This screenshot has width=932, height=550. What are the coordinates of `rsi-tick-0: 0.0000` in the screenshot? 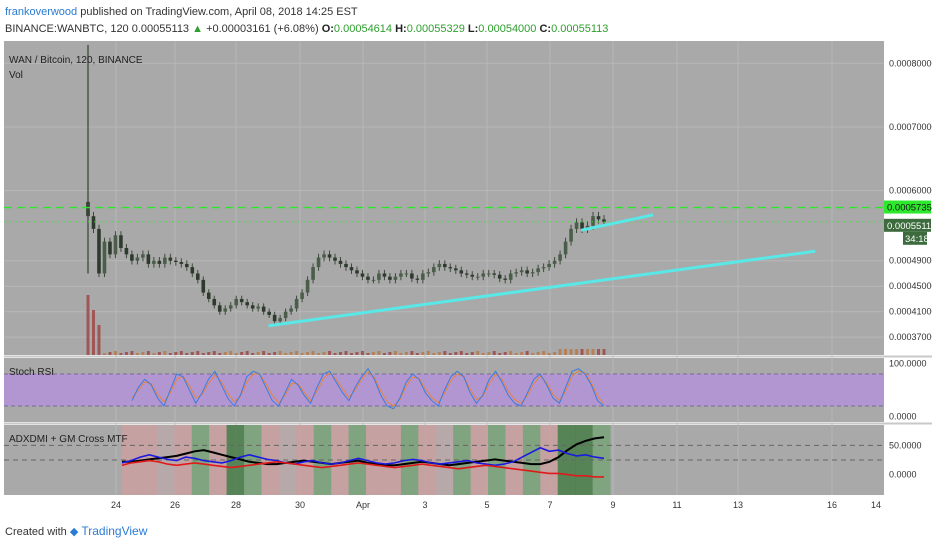 It's located at (903, 417).